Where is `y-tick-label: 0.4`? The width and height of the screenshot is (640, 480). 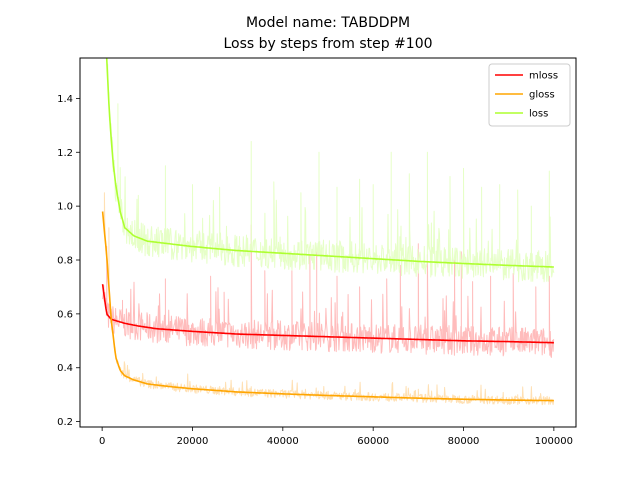 y-tick-label: 0.4 is located at coordinates (65, 368).